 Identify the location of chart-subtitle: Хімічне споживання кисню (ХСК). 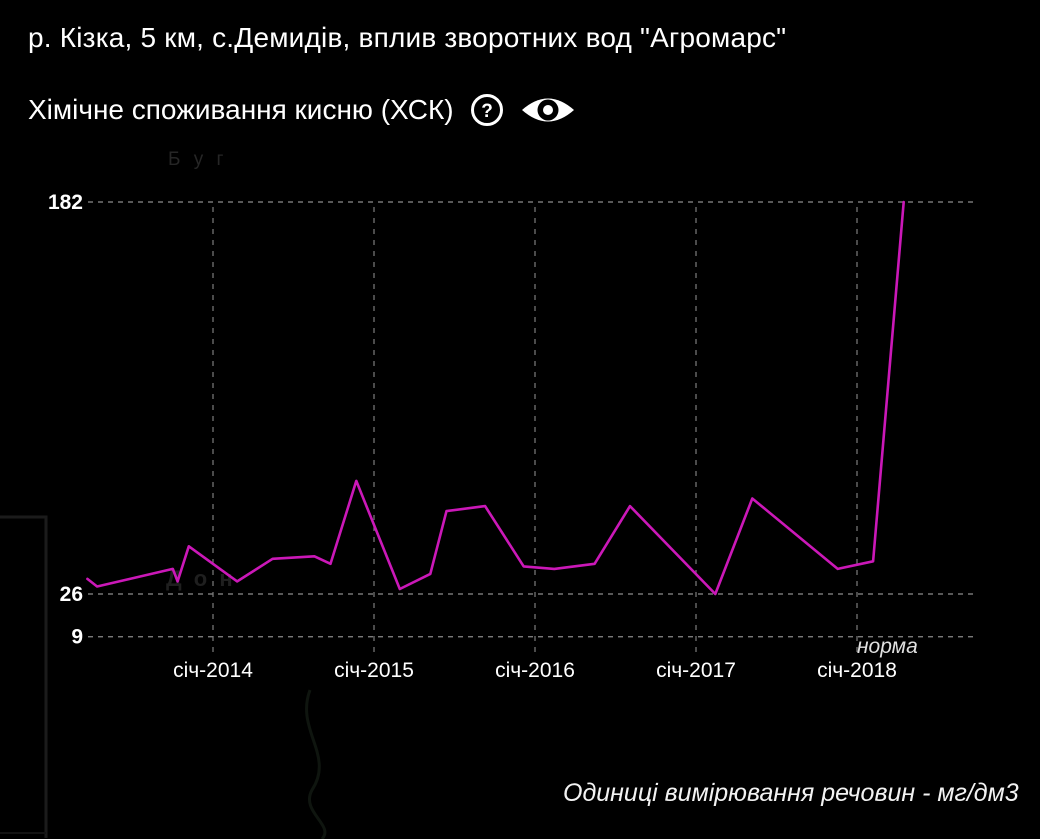
(241, 109).